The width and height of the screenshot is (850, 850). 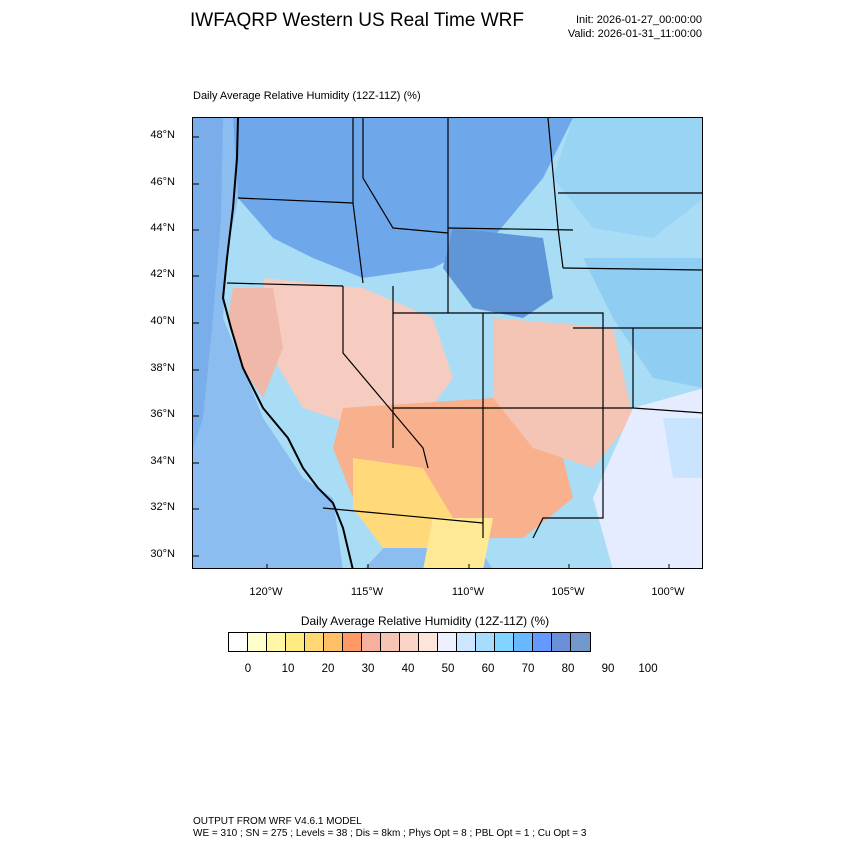 What do you see at coordinates (627, 178) in the screenshot?
I see `plains-north` at bounding box center [627, 178].